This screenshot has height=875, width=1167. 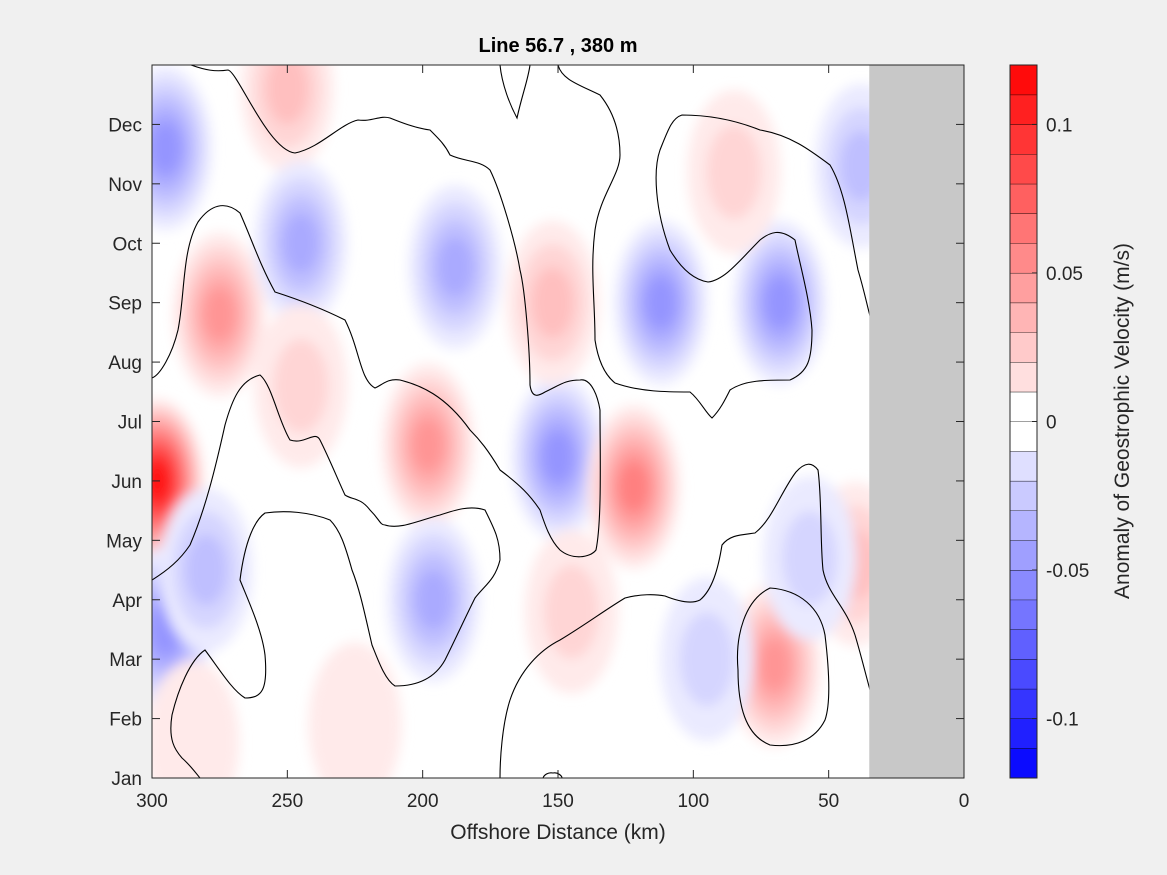 I want to click on y-tick-label: Mar, so click(x=125, y=660).